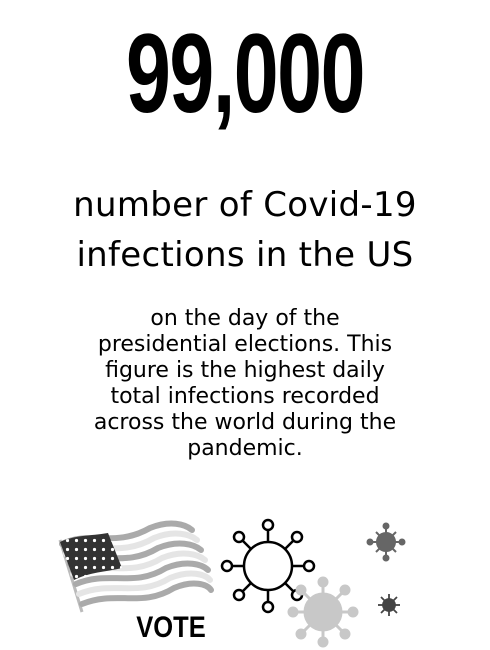 The height and width of the screenshot is (650, 490). What do you see at coordinates (171, 627) in the screenshot?
I see `vote-label: VOTE` at bounding box center [171, 627].